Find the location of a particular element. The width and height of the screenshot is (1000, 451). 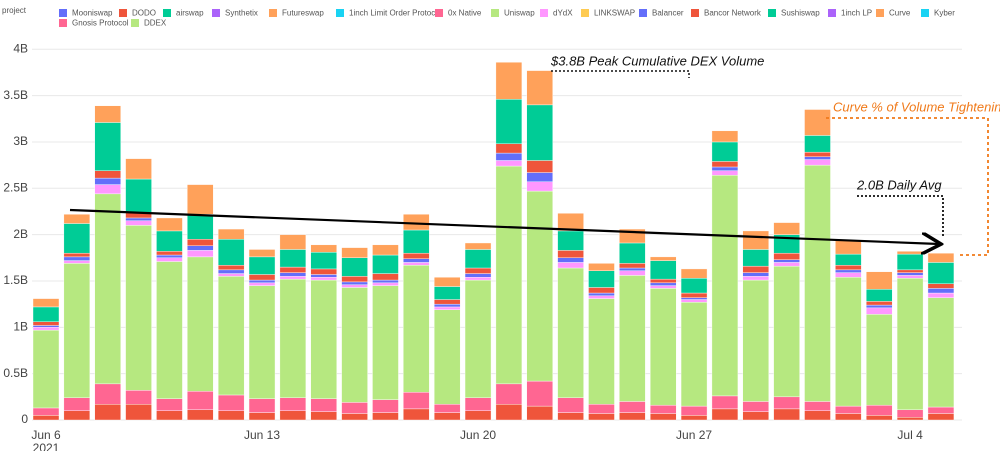

legend-label: Sushiswap is located at coordinates (800, 13).